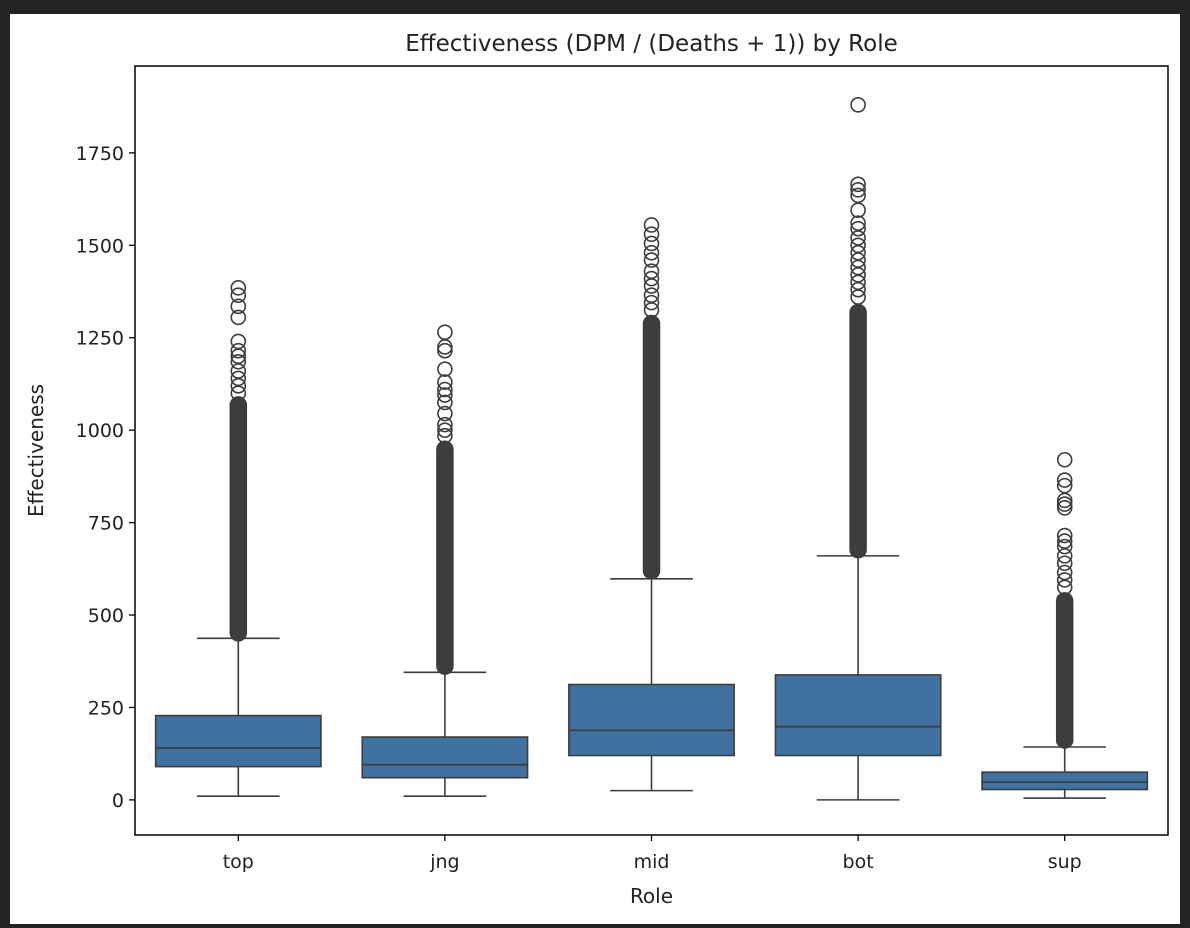  Describe the element at coordinates (106, 616) in the screenshot. I see `y-tick-label: 500` at that location.